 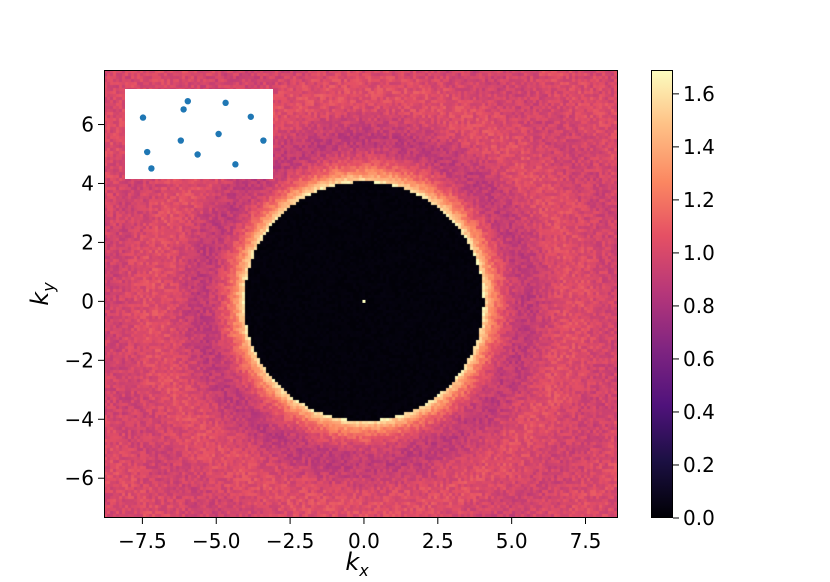 I want to click on colorbar-tick-label: 0.4, so click(x=699, y=412).